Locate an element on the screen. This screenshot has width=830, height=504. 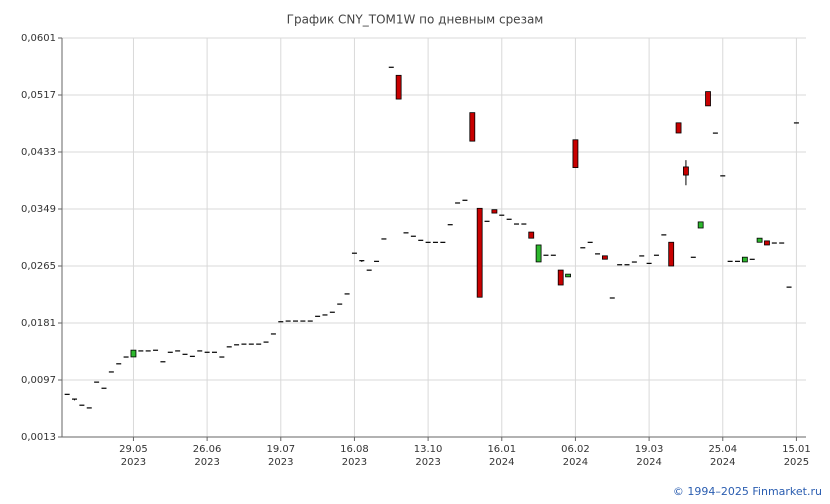
y-tick-label: 0,0013 is located at coordinates (38, 437).